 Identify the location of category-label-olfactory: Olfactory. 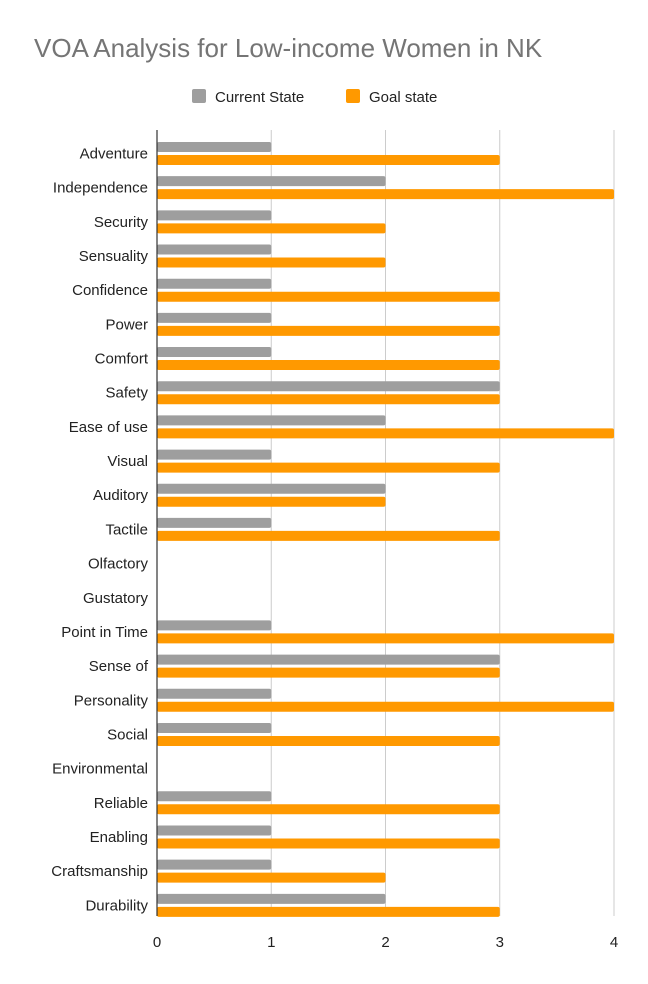
(118, 564).